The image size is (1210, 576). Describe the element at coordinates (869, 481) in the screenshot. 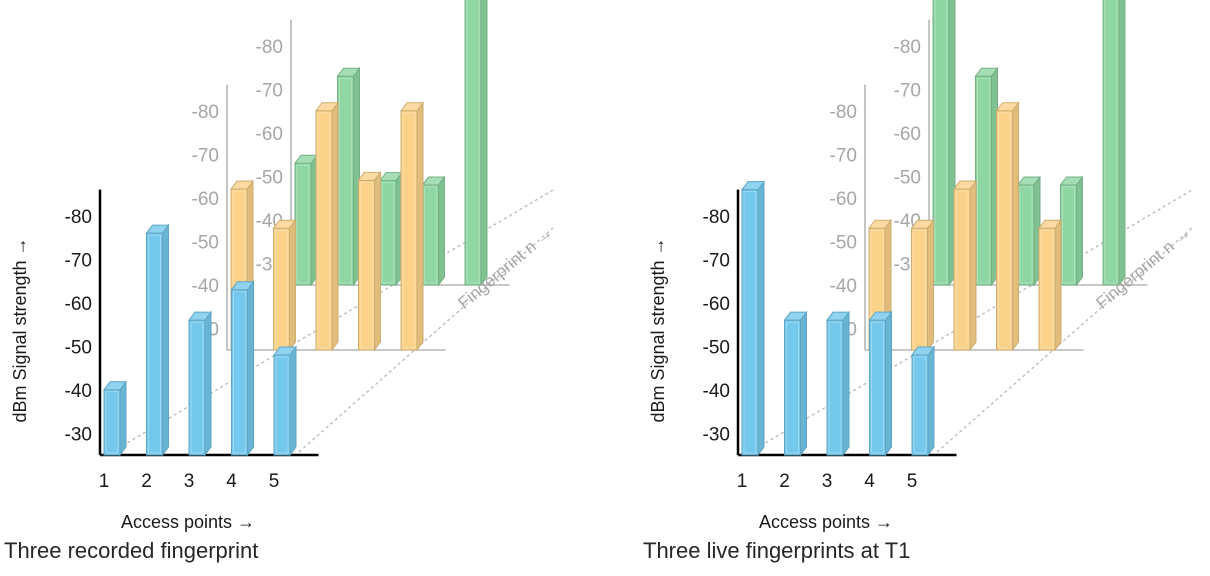

I see `x-tick-label: 4` at that location.